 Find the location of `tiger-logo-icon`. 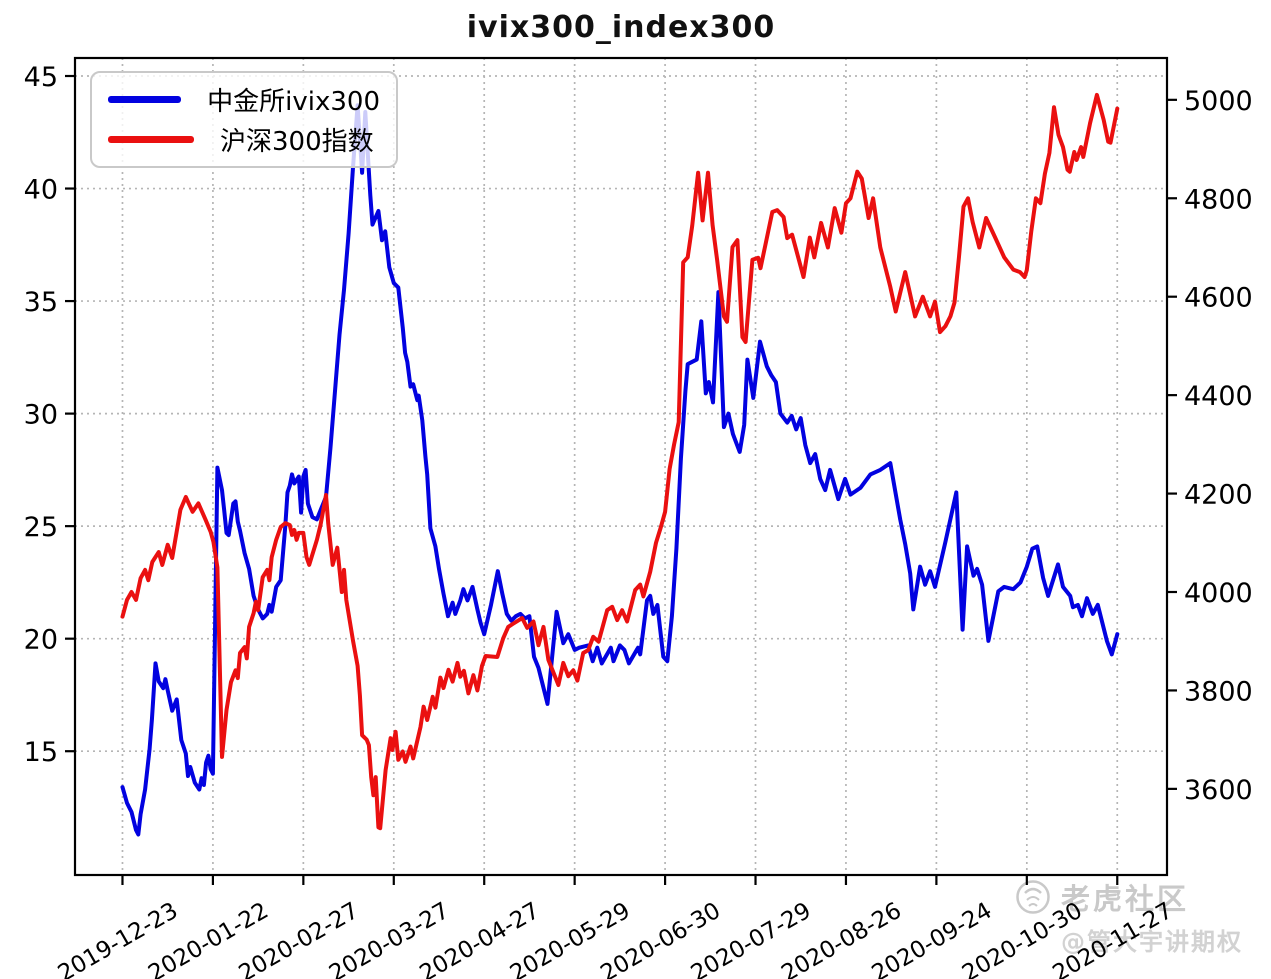

tiger-logo-icon is located at coordinates (1033, 897).